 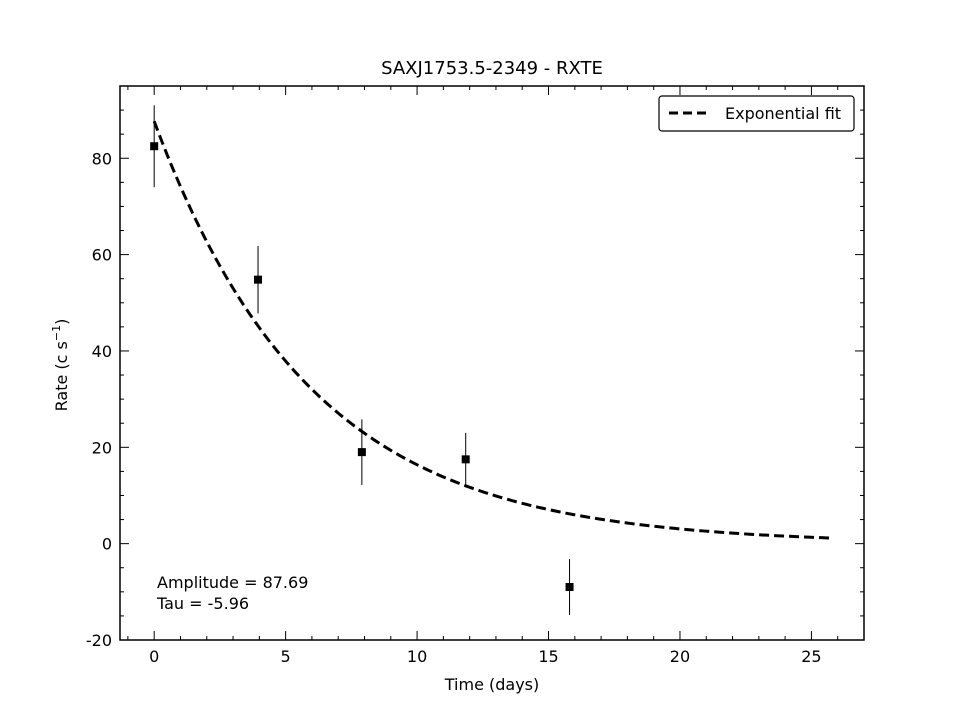 What do you see at coordinates (548, 656) in the screenshot?
I see `x-tick-label: 15` at bounding box center [548, 656].